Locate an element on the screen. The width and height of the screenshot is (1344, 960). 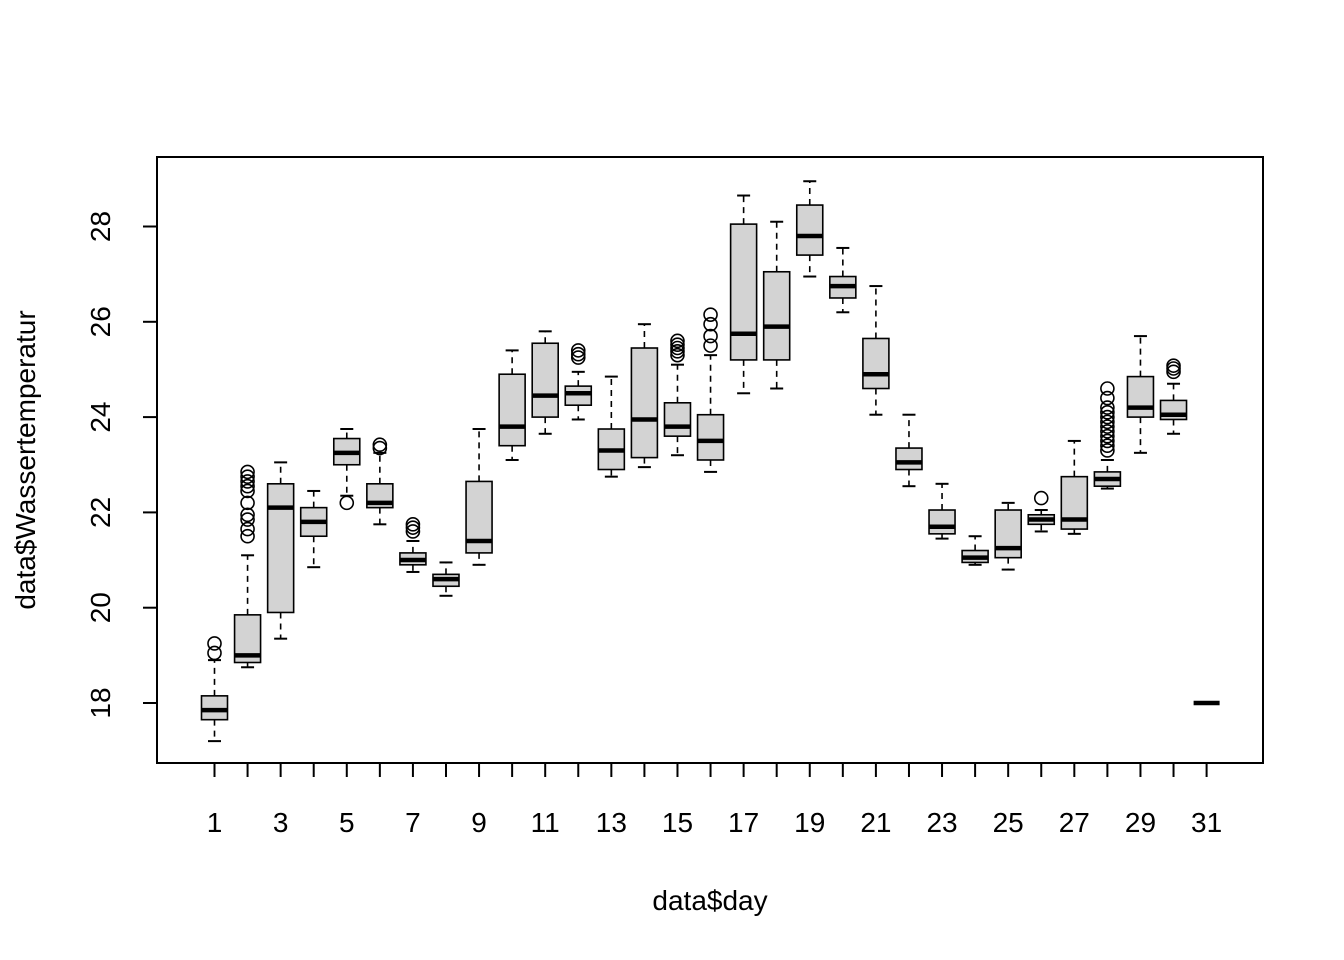
y-axis-title: data$Wassertemperatur is located at coordinates (25, 459).